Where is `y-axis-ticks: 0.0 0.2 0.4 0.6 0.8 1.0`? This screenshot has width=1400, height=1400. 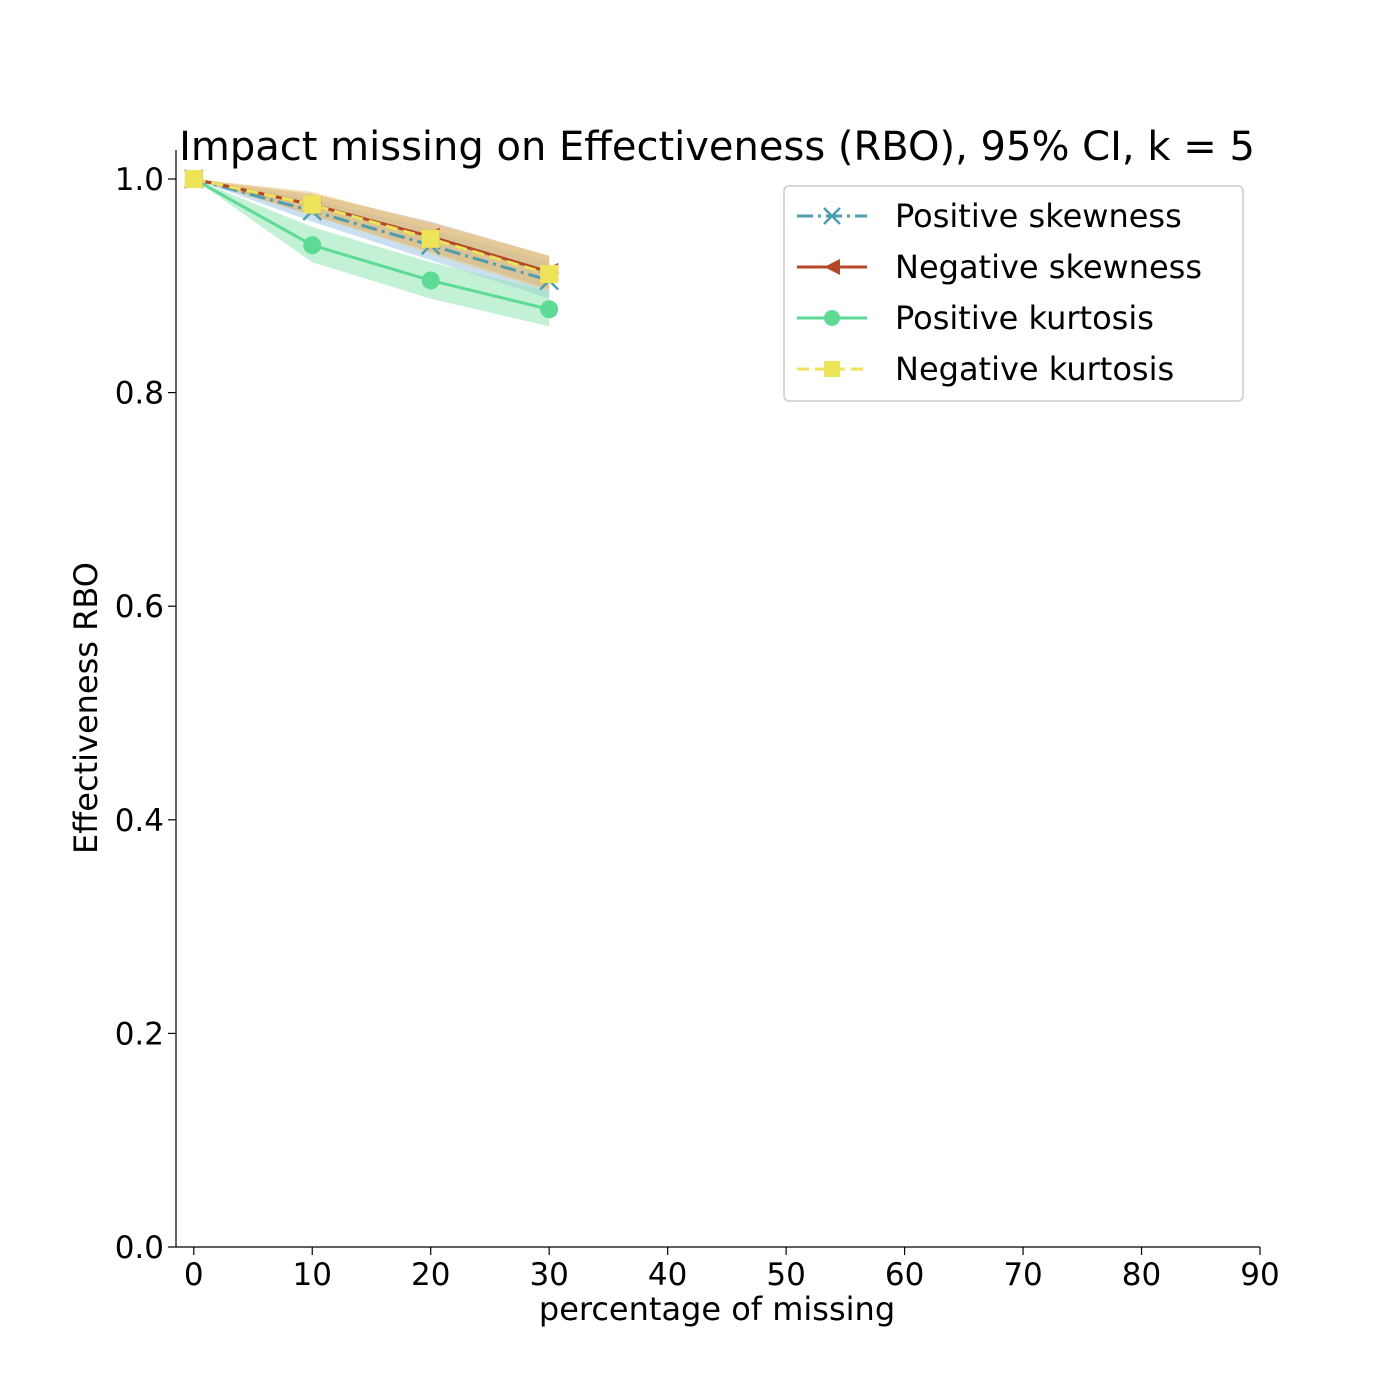
y-axis-ticks: 0.0 0.2 0.4 0.6 0.8 1.0 is located at coordinates (145, 714).